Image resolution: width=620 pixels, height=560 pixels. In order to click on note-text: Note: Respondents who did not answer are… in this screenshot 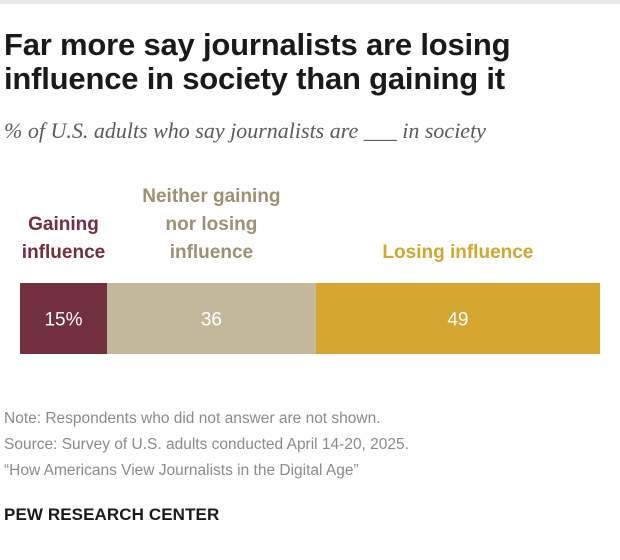, I will do `click(192, 418)`.